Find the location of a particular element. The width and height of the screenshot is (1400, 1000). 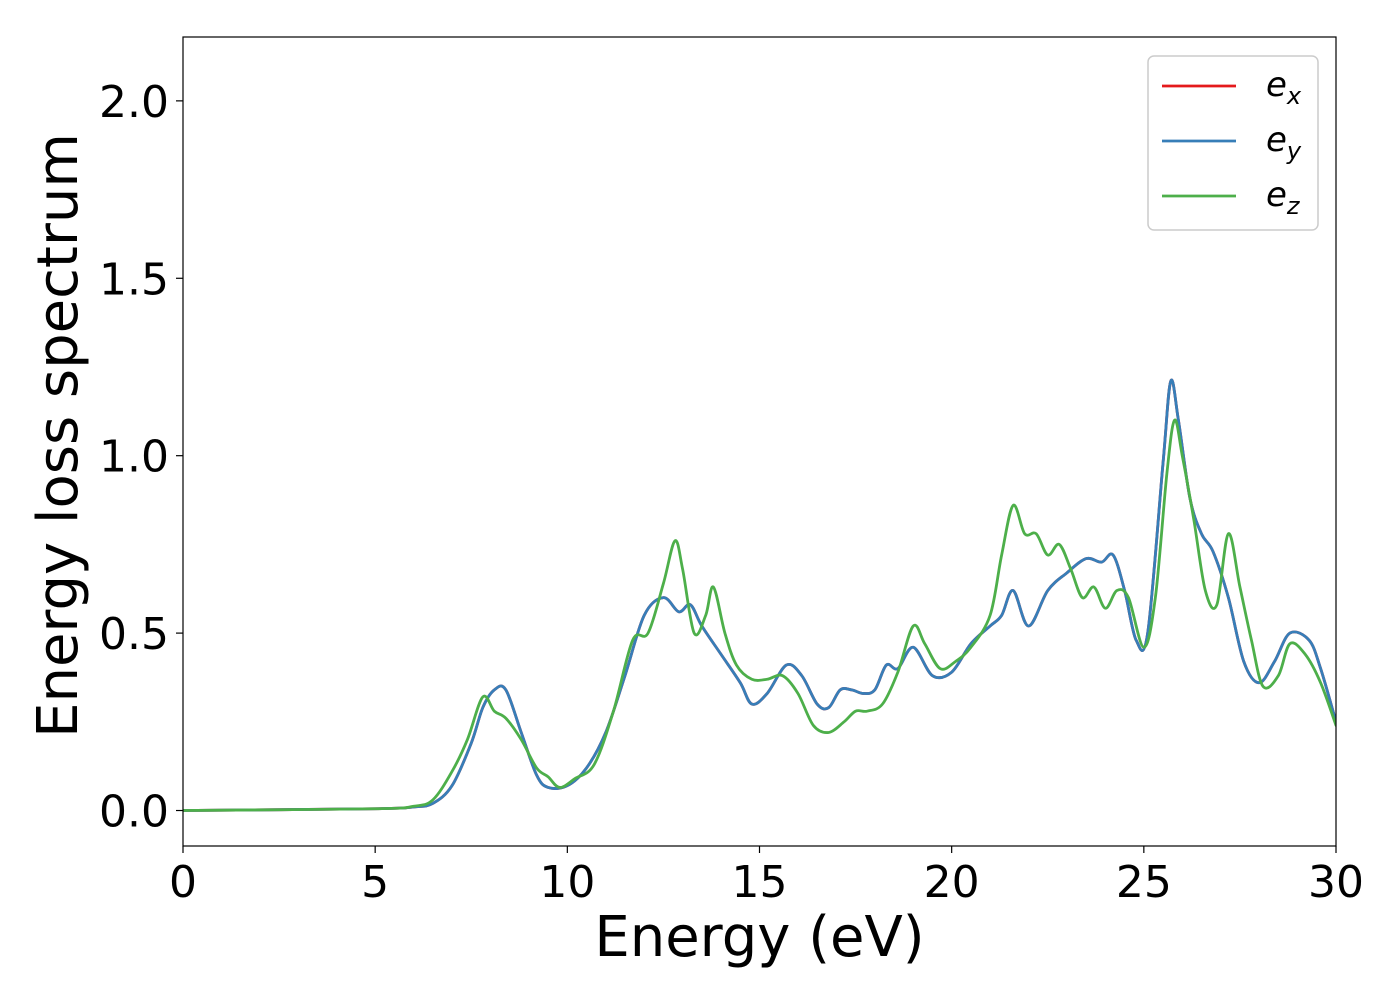

legend-label-subscript: y is located at coordinates (1294, 151).